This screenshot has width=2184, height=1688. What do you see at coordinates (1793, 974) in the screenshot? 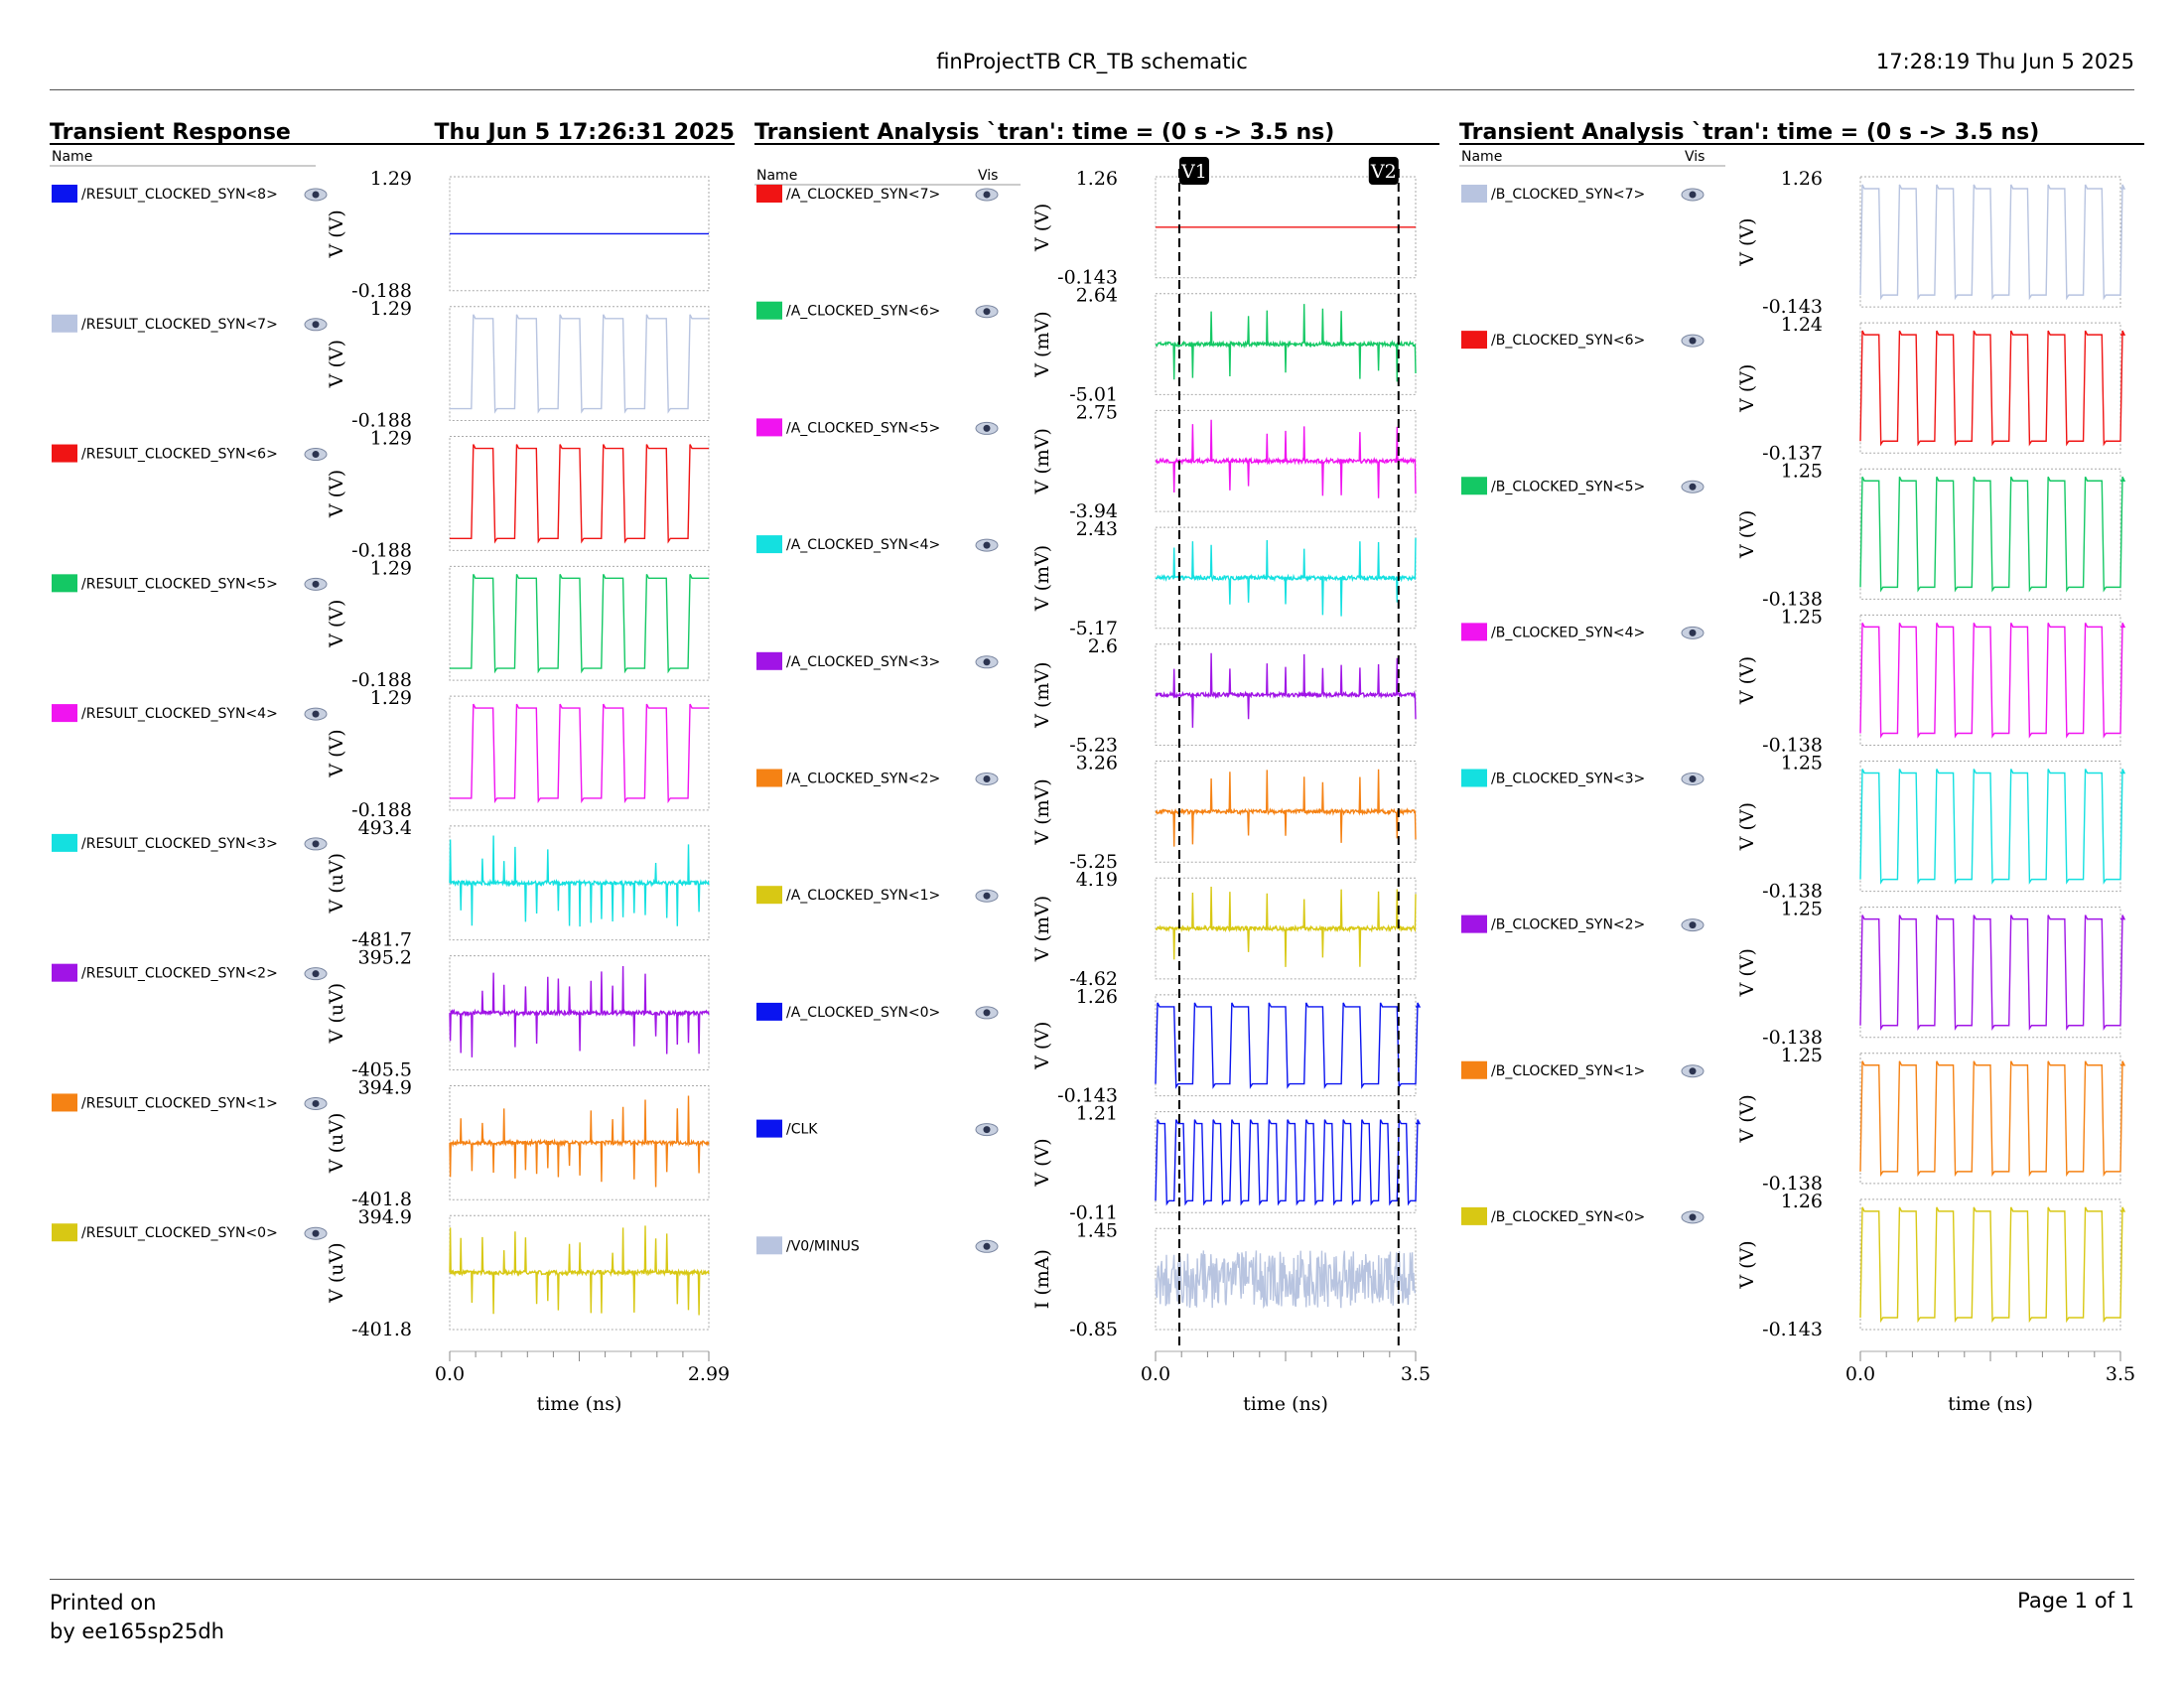
I see `trace-5: /B_CLOCKED_SYN<2> 1.25 -0.138 V (V)` at bounding box center [1793, 974].